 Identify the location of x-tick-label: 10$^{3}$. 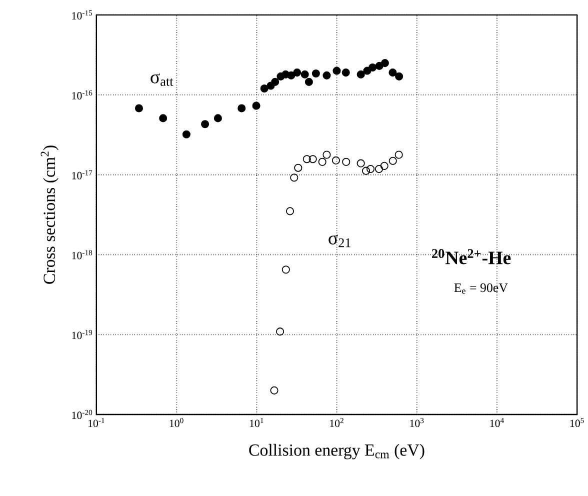
(417, 423).